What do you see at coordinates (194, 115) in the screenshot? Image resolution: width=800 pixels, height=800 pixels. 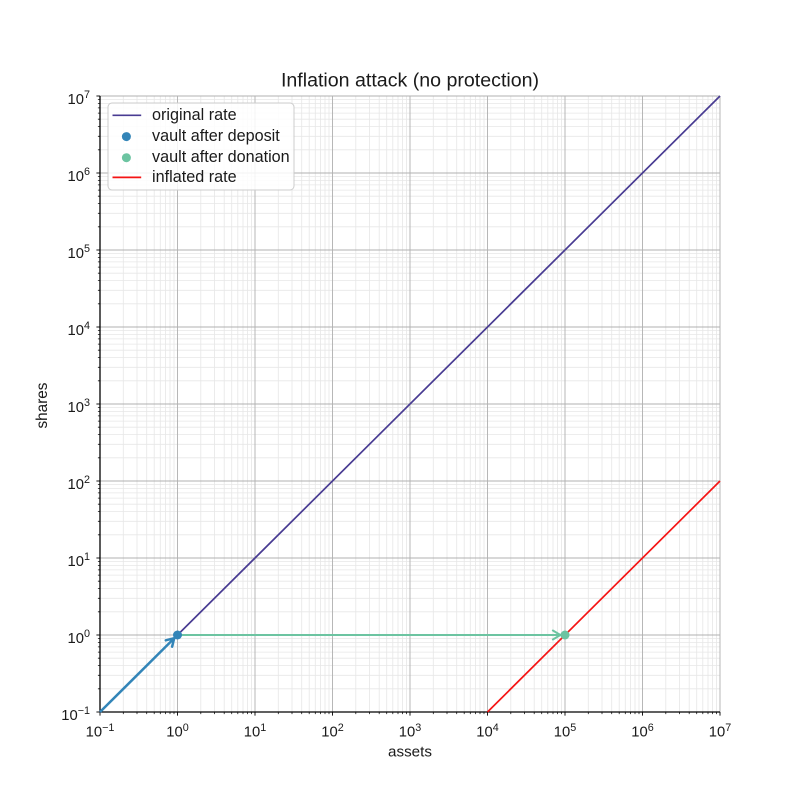 I see `svg-text: original rate` at bounding box center [194, 115].